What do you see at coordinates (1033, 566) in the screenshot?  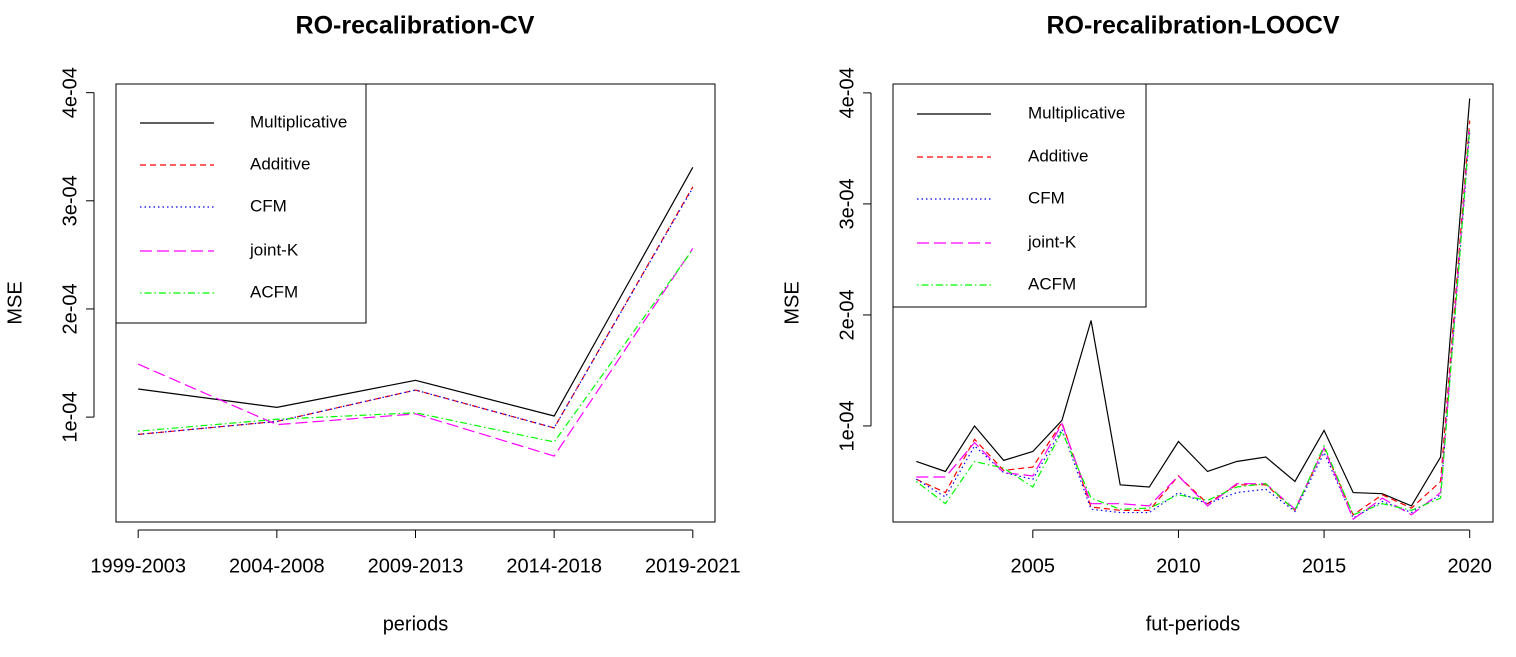 I see `x-tick-label: 2005` at bounding box center [1033, 566].